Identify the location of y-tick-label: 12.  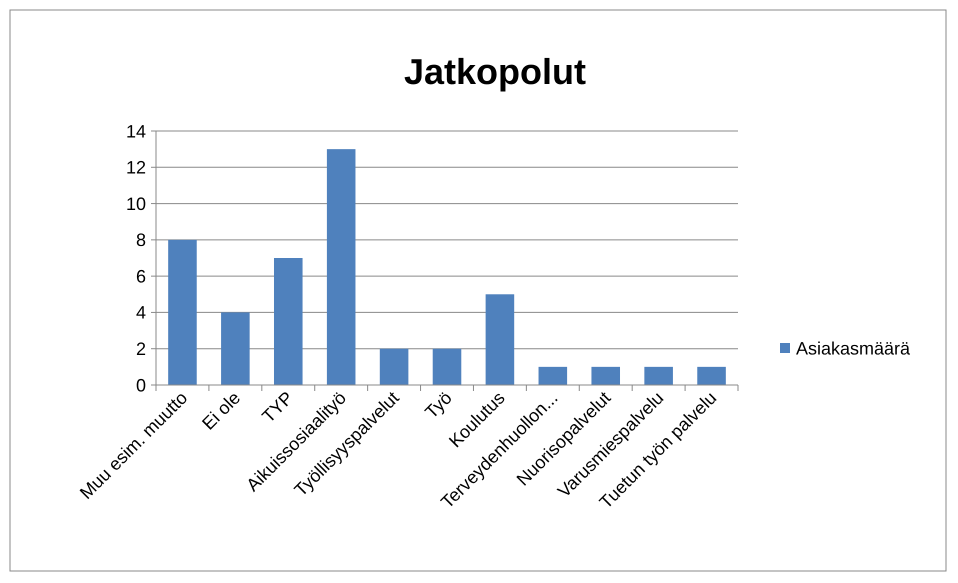
(136, 168).